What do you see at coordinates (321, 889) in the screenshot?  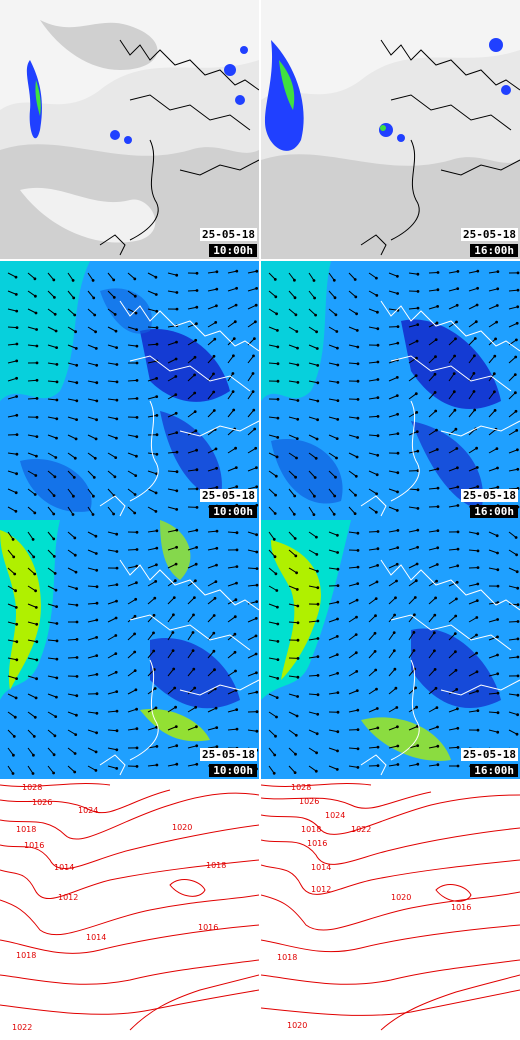 I see `isobar-label: 1012` at bounding box center [321, 889].